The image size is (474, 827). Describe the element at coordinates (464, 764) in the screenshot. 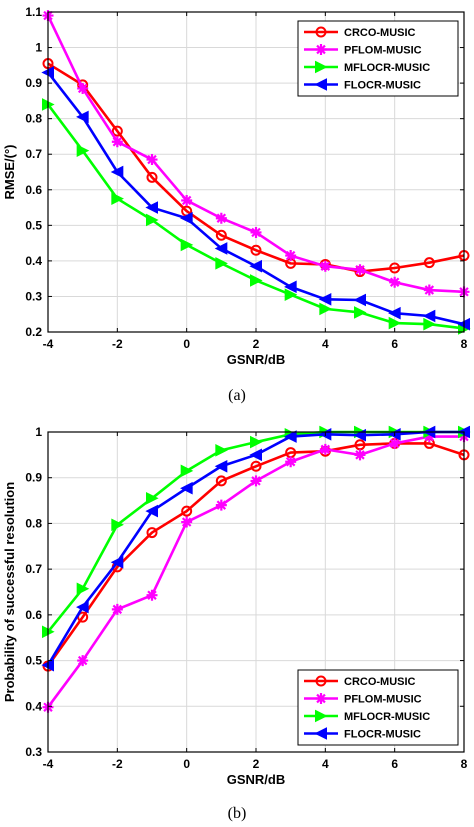

I see `x-tick-label: 8` at that location.